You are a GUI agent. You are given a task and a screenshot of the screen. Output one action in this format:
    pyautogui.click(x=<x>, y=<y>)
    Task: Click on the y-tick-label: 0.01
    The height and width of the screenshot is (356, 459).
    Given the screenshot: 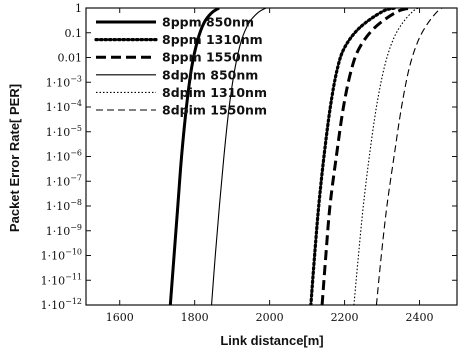 What is the action you would take?
    pyautogui.click(x=70, y=58)
    